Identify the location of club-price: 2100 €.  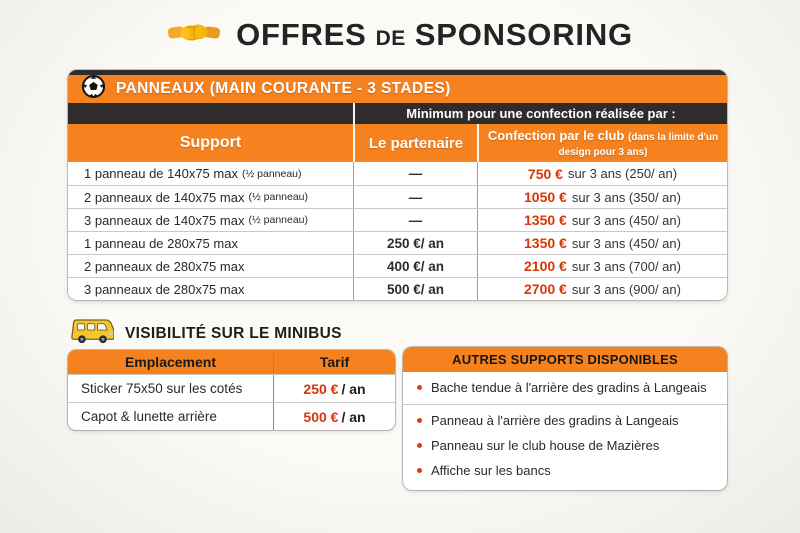
(545, 266).